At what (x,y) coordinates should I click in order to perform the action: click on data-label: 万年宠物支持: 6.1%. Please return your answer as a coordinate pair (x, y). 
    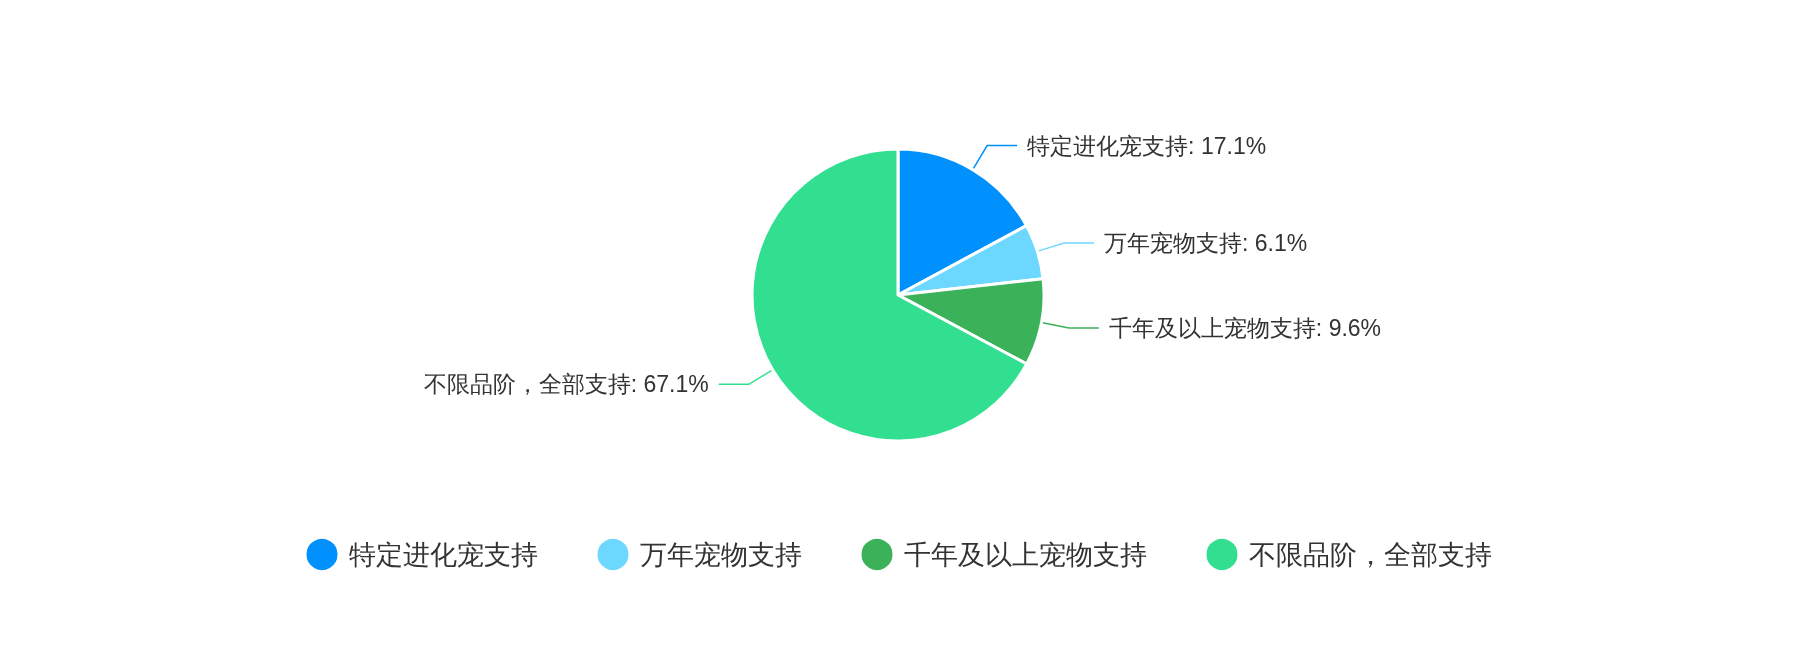
    Looking at the image, I should click on (1206, 243).